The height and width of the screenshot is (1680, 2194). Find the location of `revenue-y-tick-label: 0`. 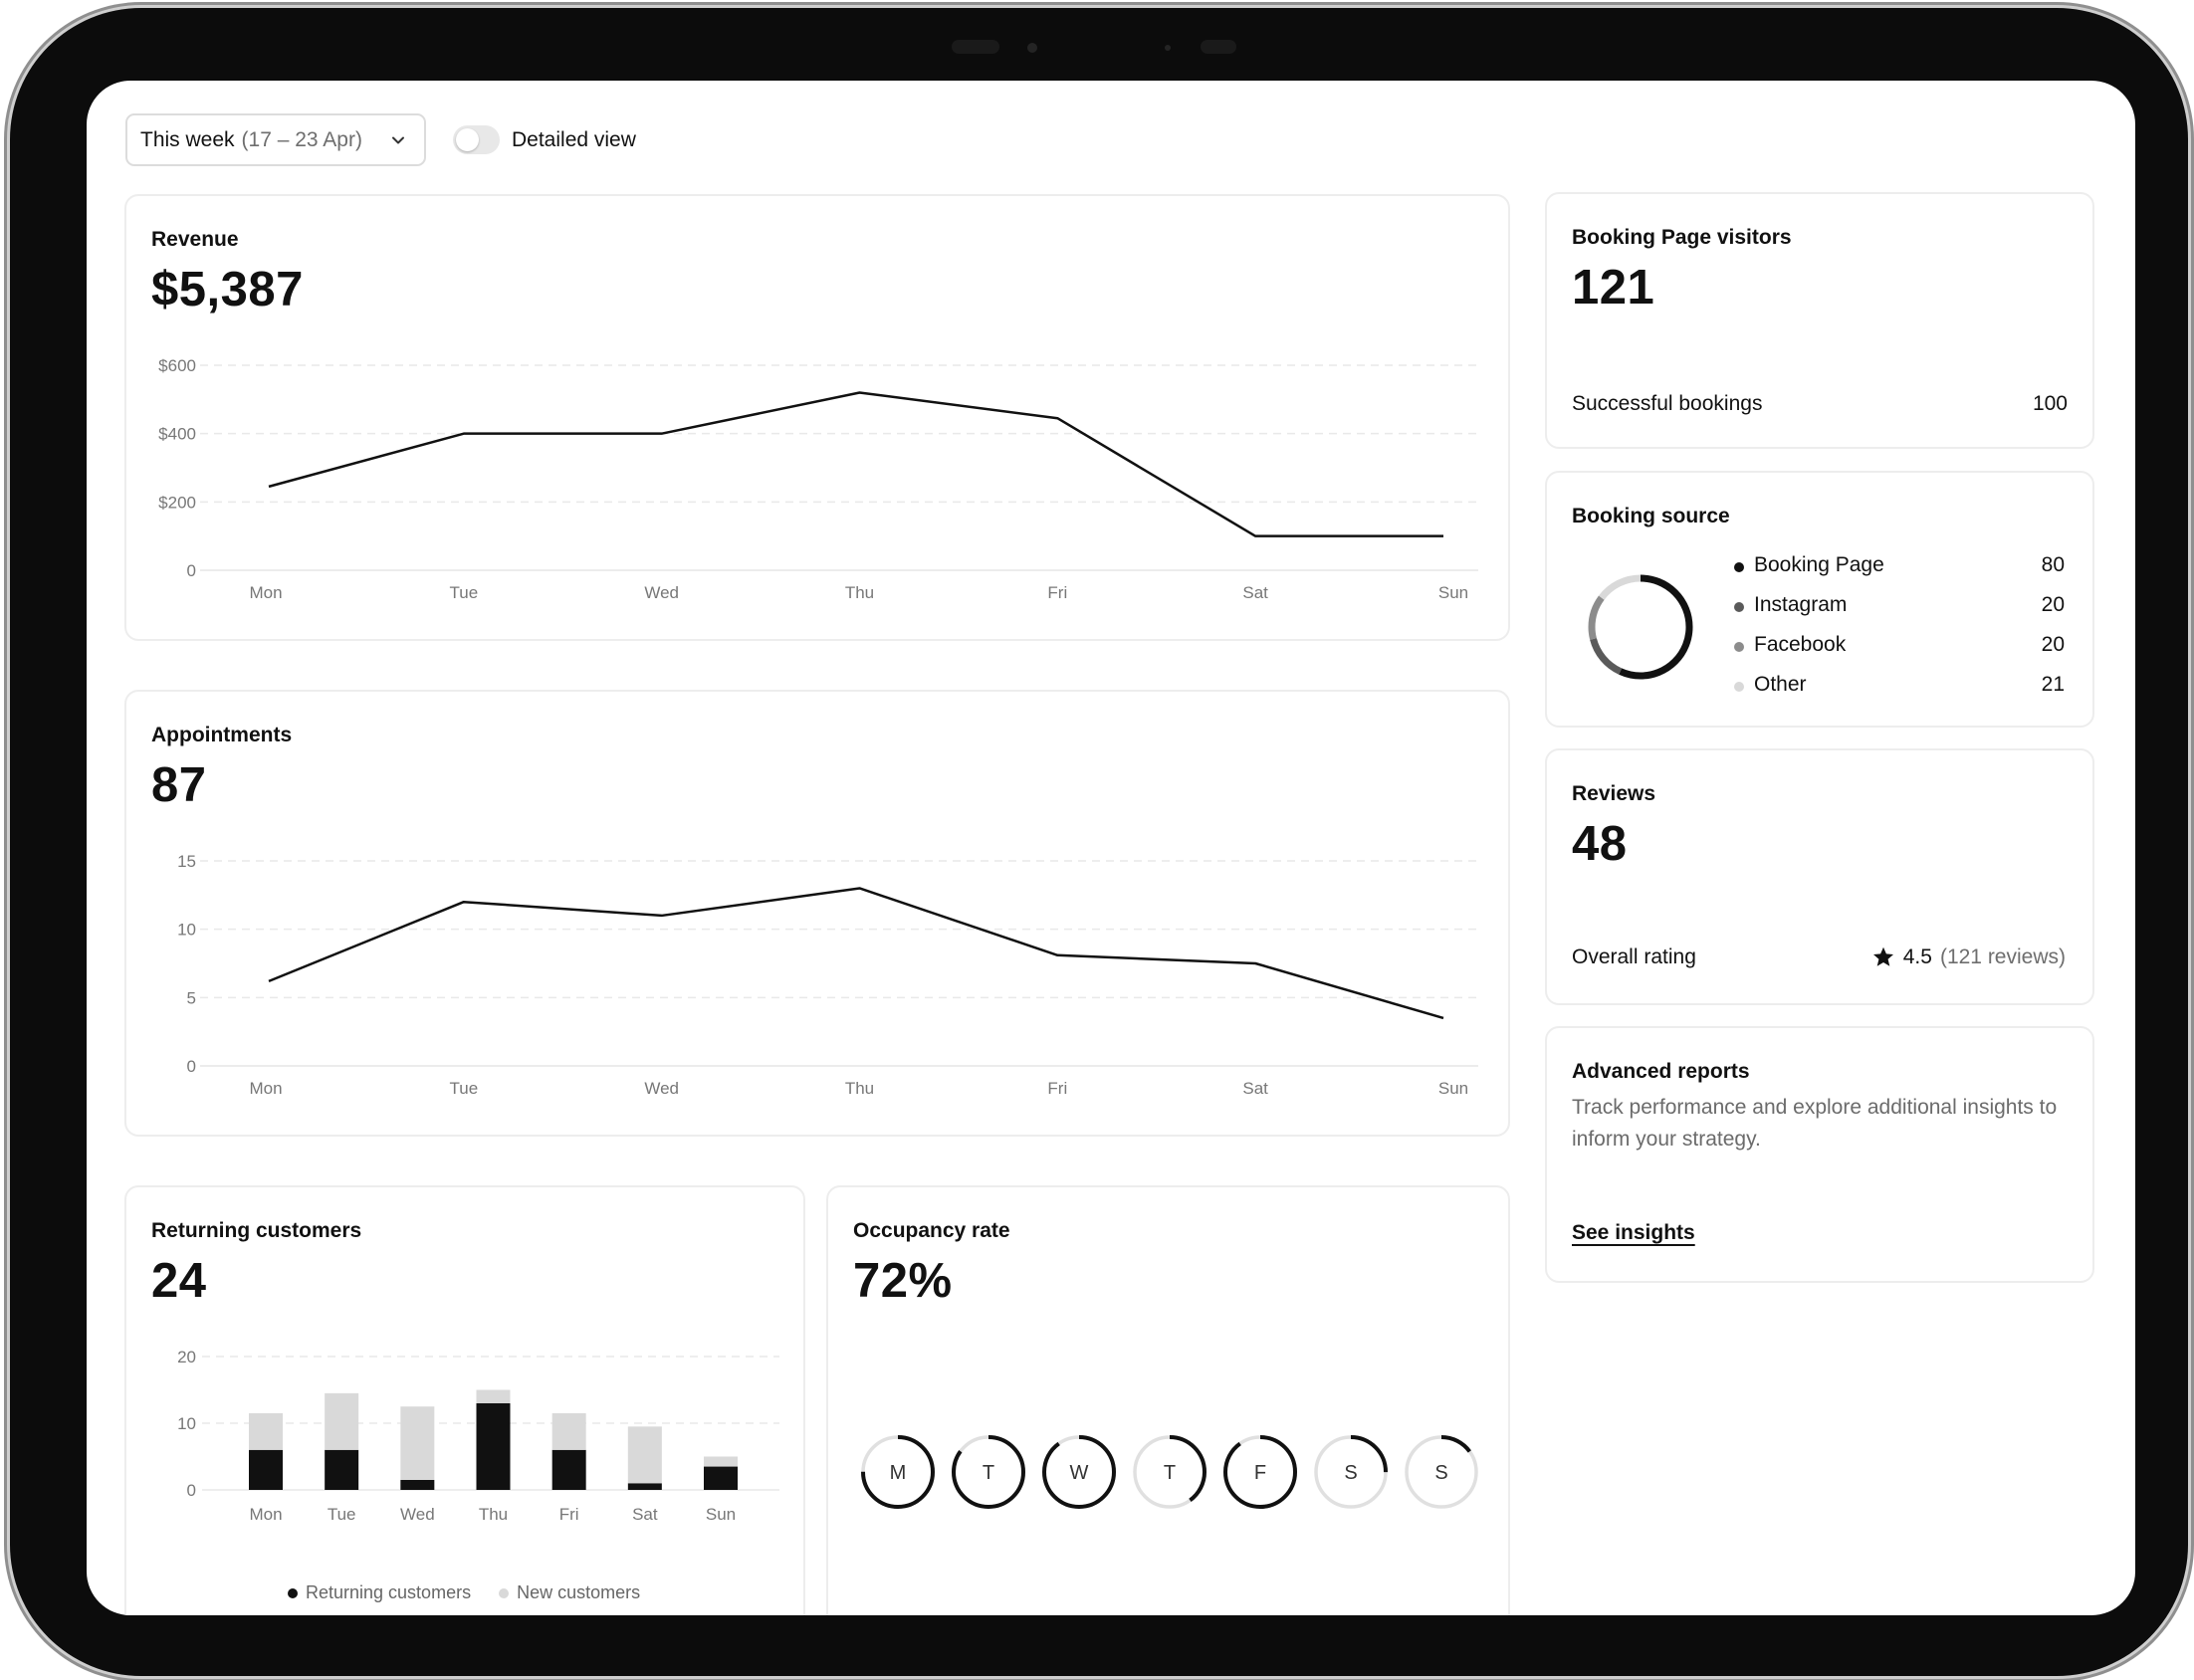

revenue-y-tick-label: 0 is located at coordinates (191, 570).